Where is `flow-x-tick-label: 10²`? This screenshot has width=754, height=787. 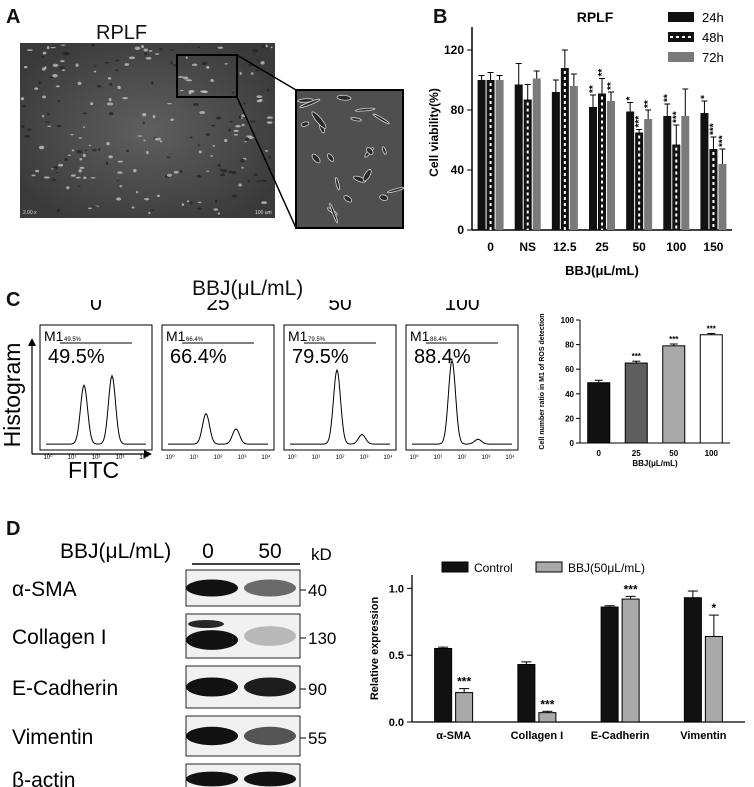 flow-x-tick-label: 10² is located at coordinates (340, 458).